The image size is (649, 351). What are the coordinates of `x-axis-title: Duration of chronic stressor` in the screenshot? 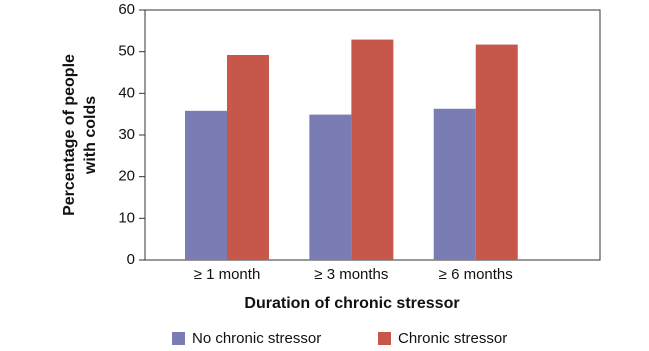 It's located at (351, 303).